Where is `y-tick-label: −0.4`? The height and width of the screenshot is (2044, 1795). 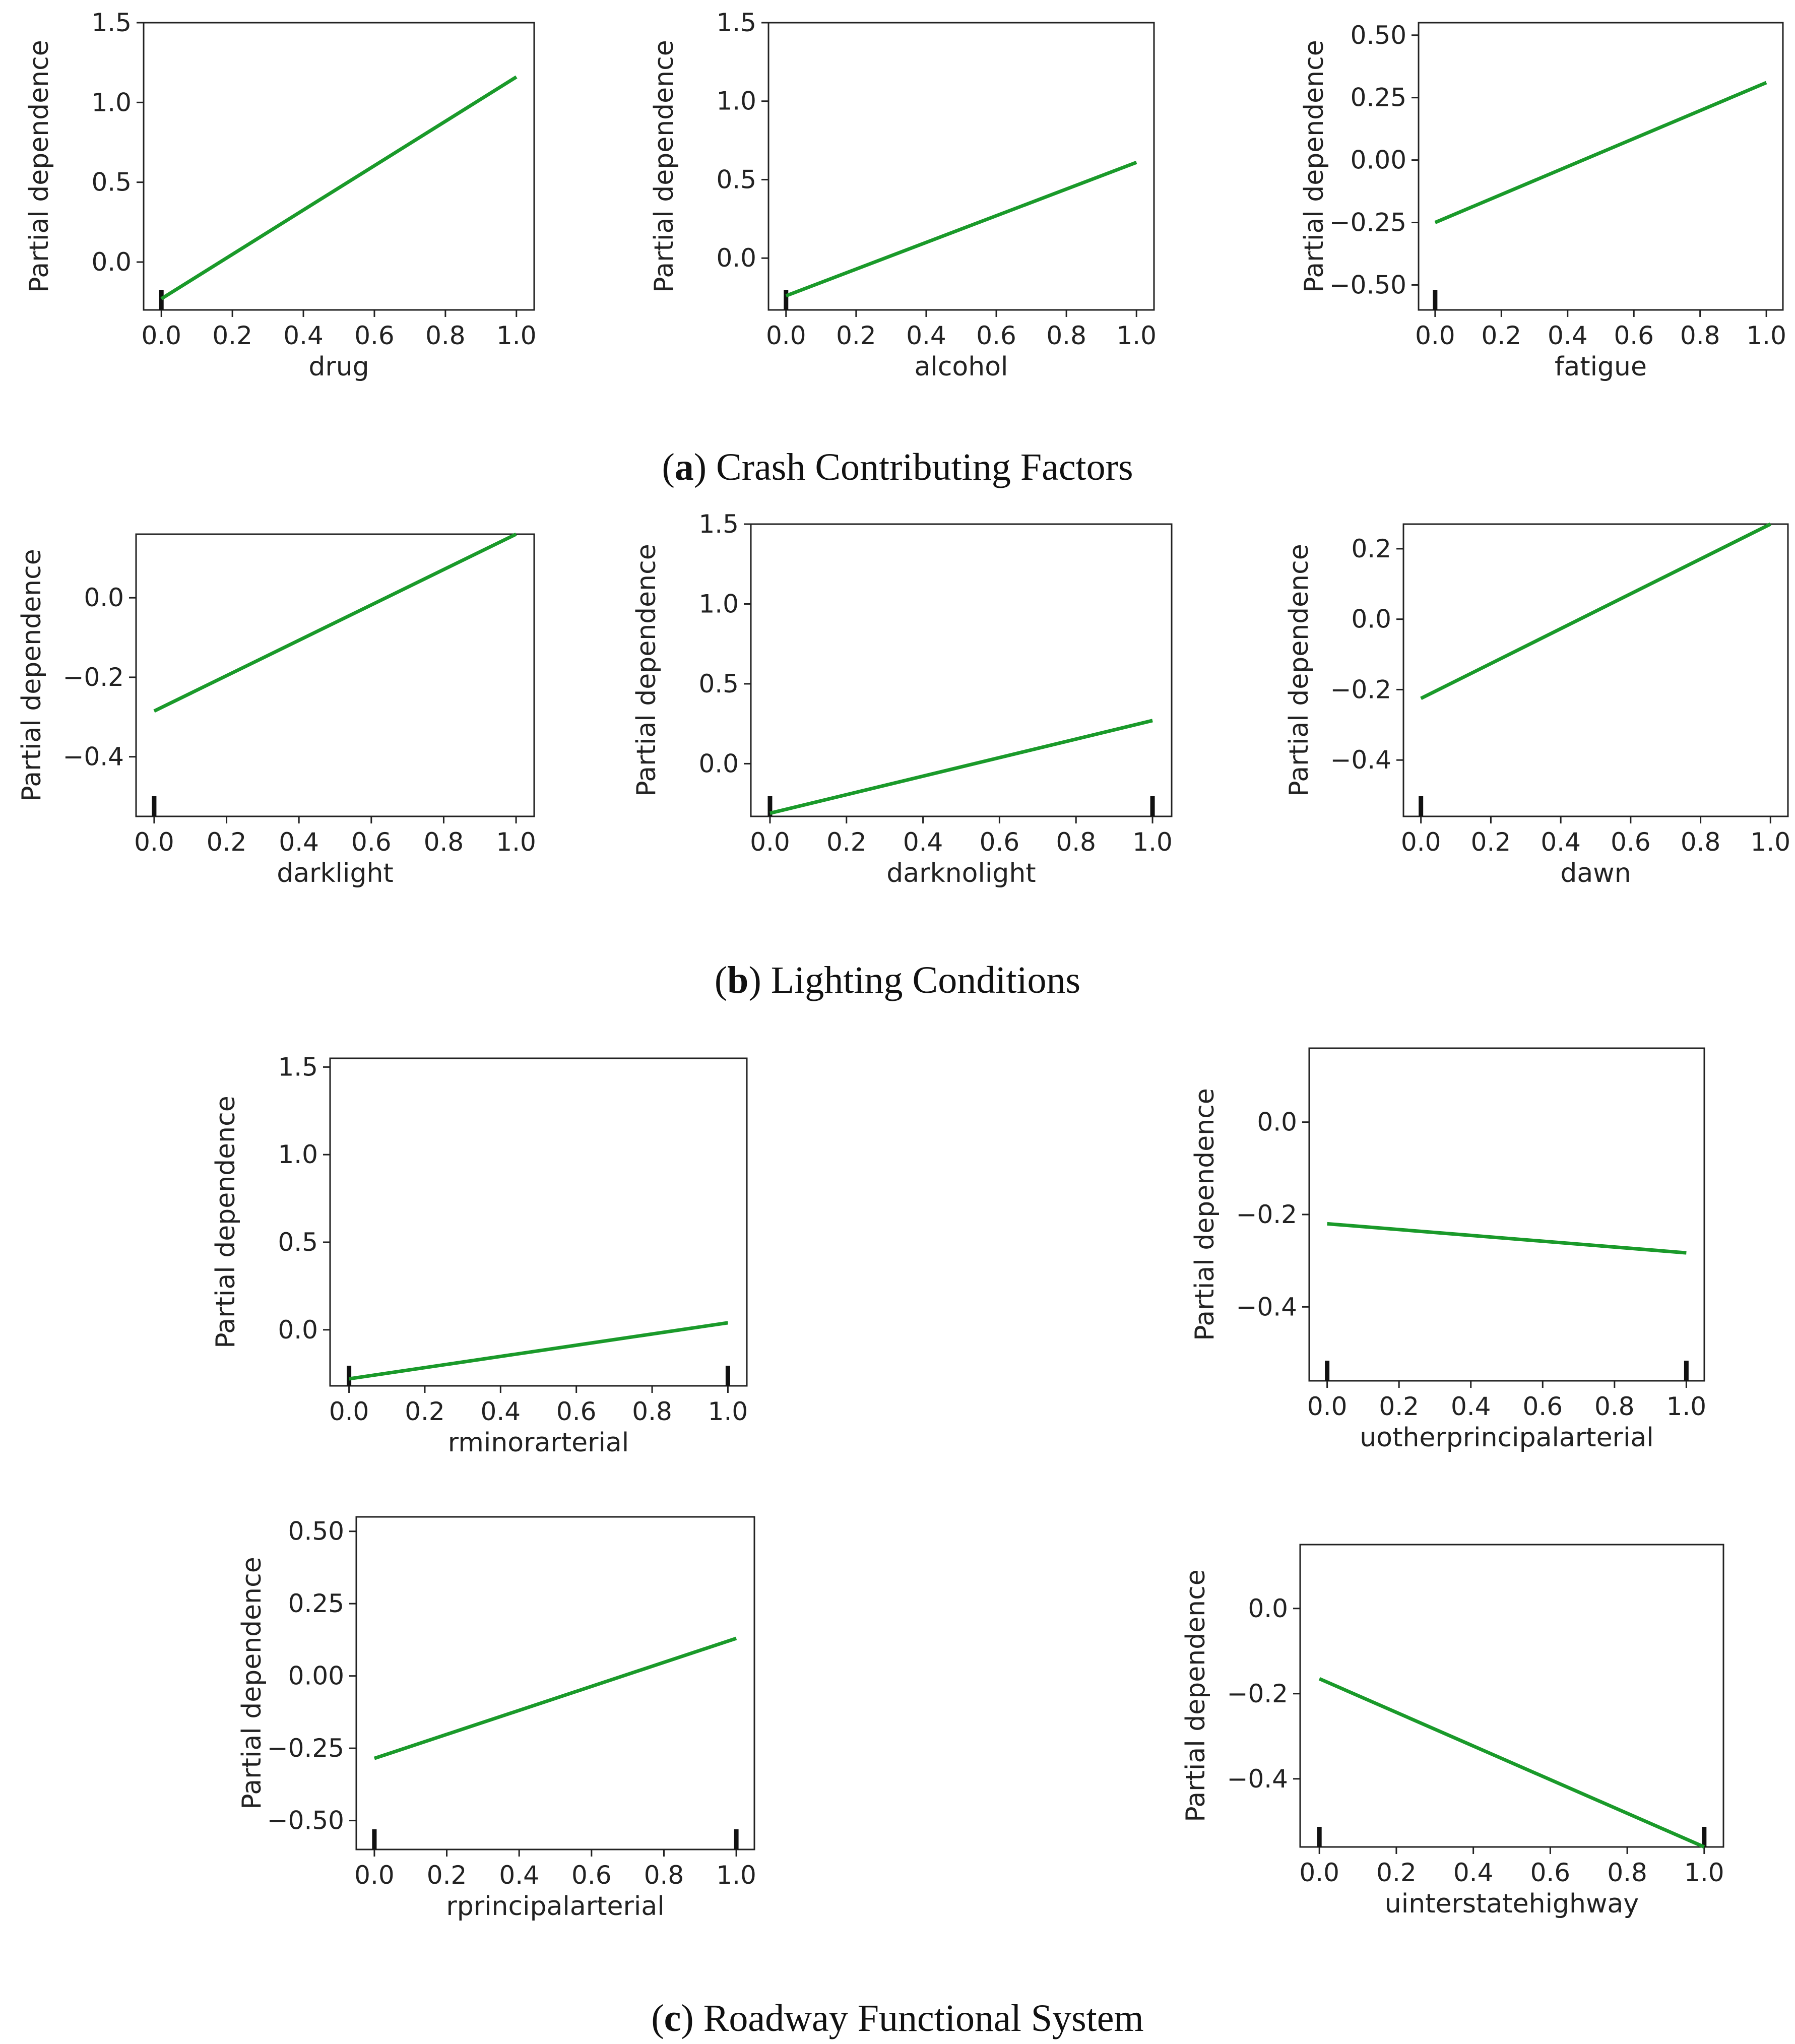 y-tick-label: −0.4 is located at coordinates (94, 757).